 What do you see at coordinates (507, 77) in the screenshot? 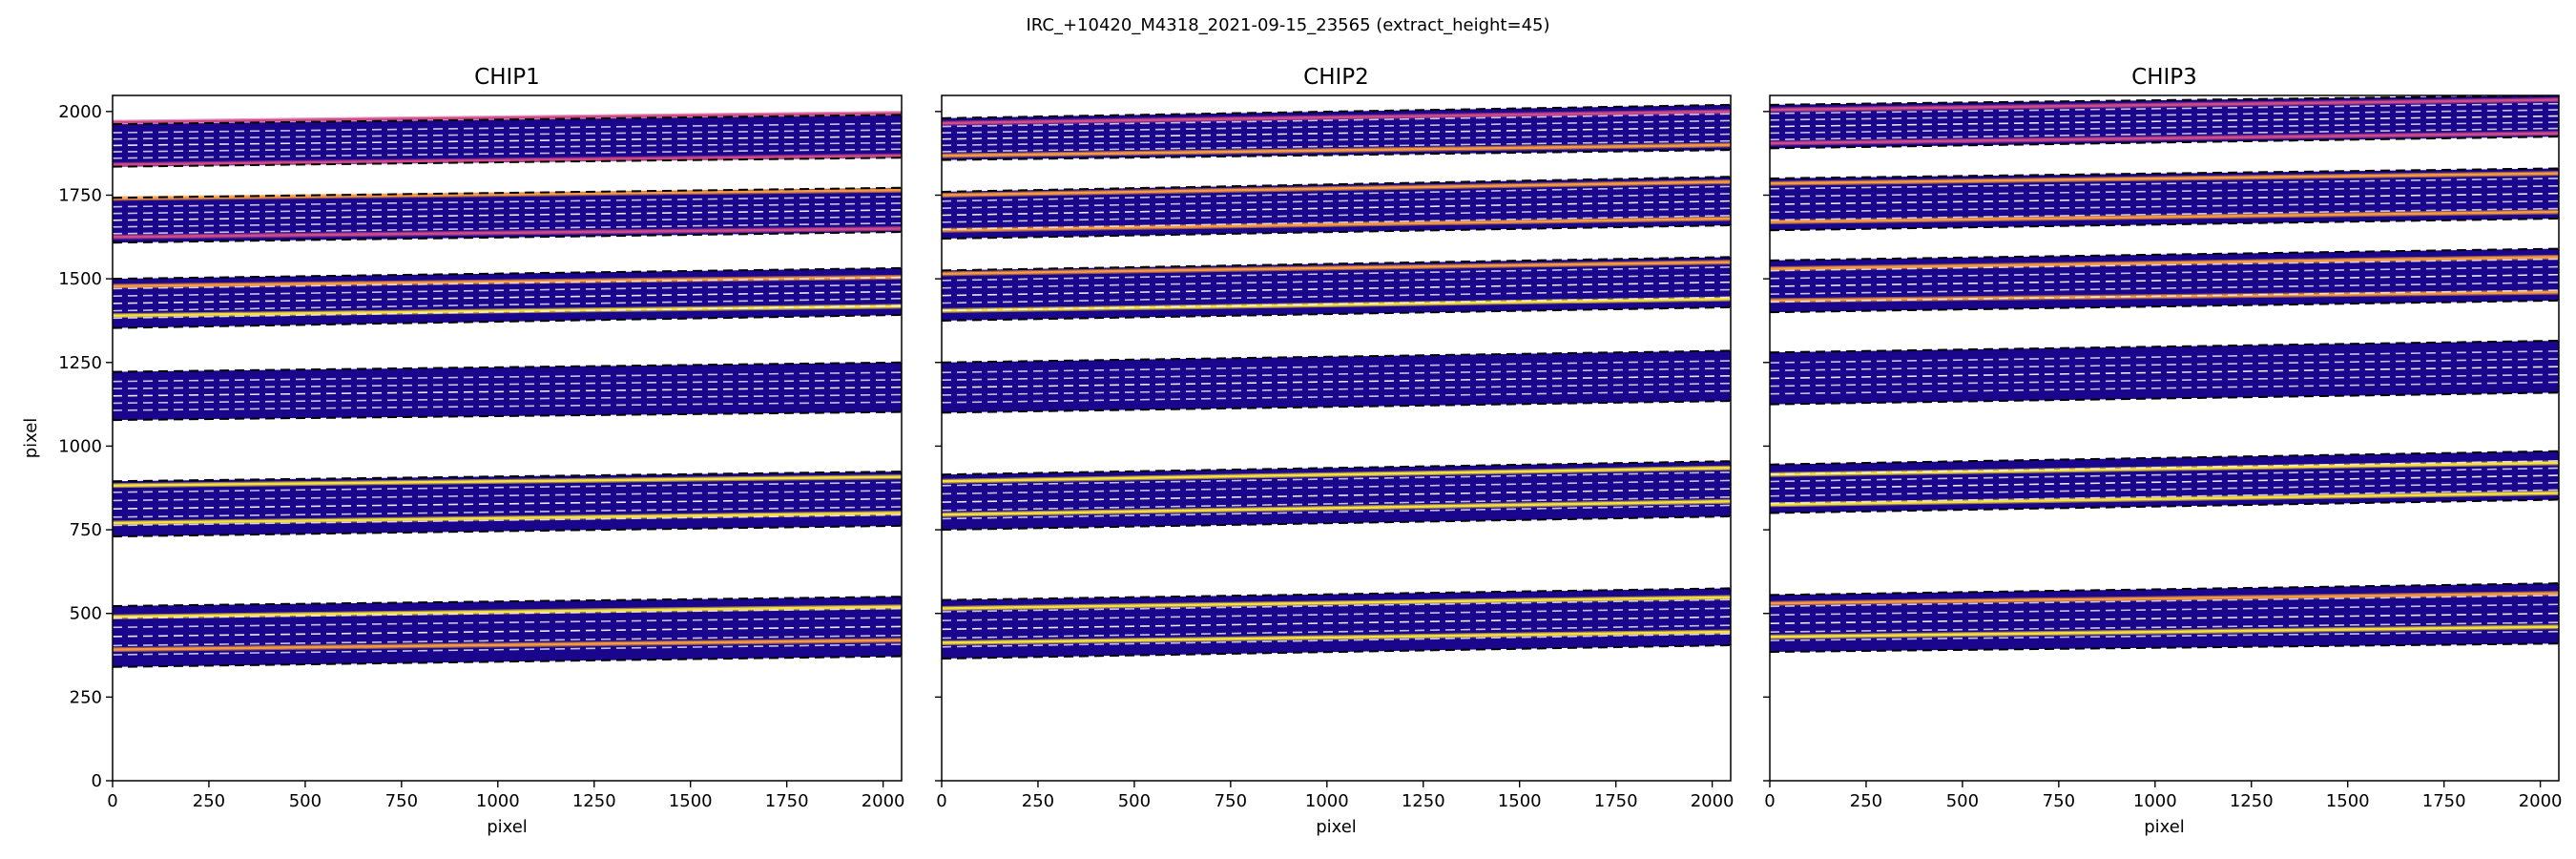
I see `panel-title: CHIP1` at bounding box center [507, 77].